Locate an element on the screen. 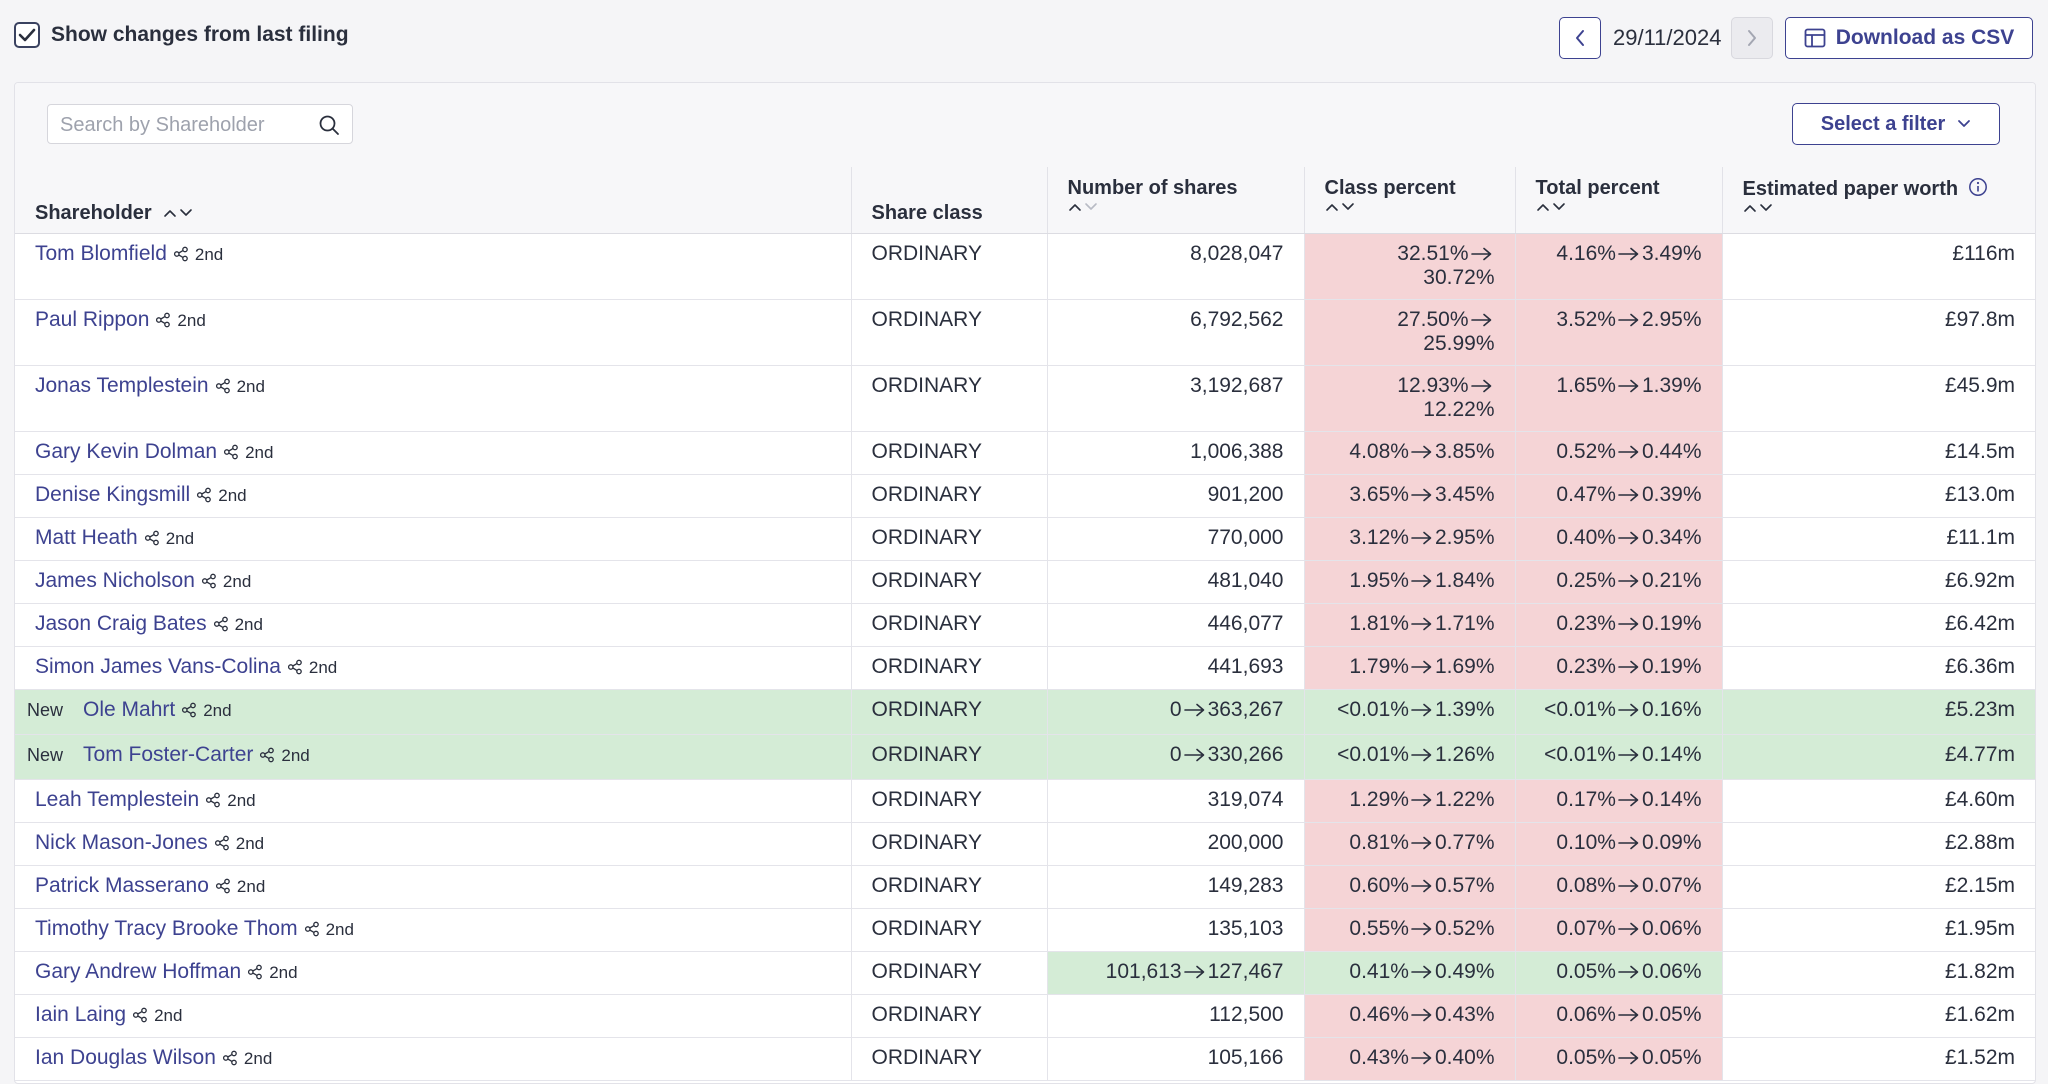  class-percent-current: 0.43% is located at coordinates (1464, 1014).